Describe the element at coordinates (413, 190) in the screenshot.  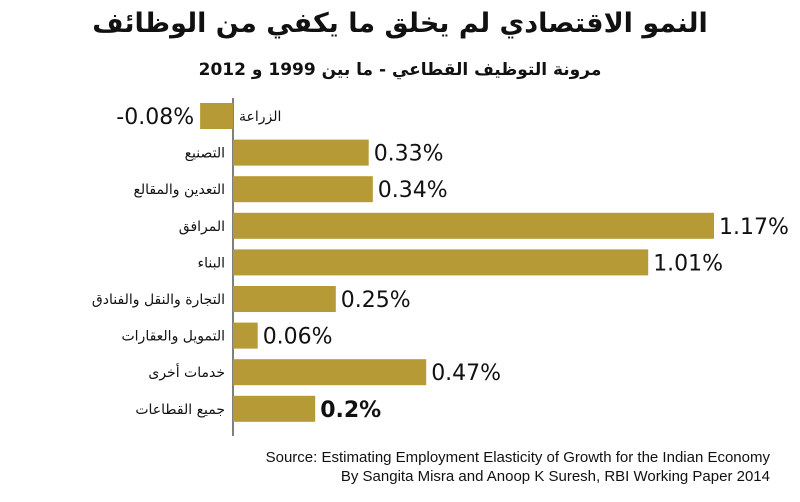
I see `value-label-2: 0.34%` at that location.